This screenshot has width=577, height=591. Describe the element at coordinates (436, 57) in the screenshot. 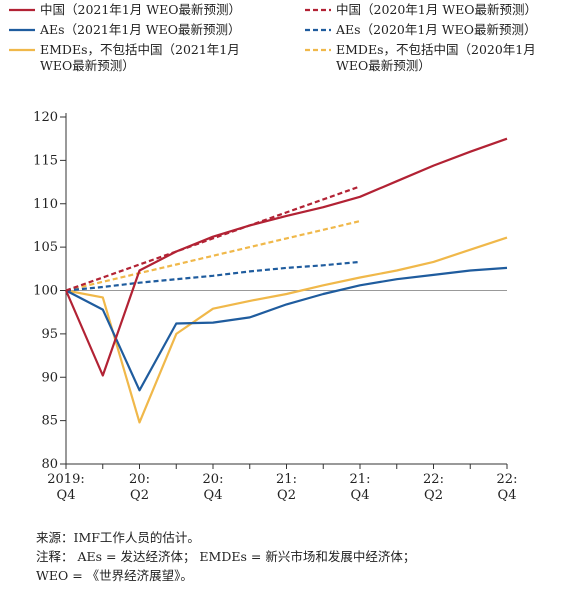

I see `legend-label: EMDEs，不包括中国（2020年1月 WEO最新预测）` at that location.